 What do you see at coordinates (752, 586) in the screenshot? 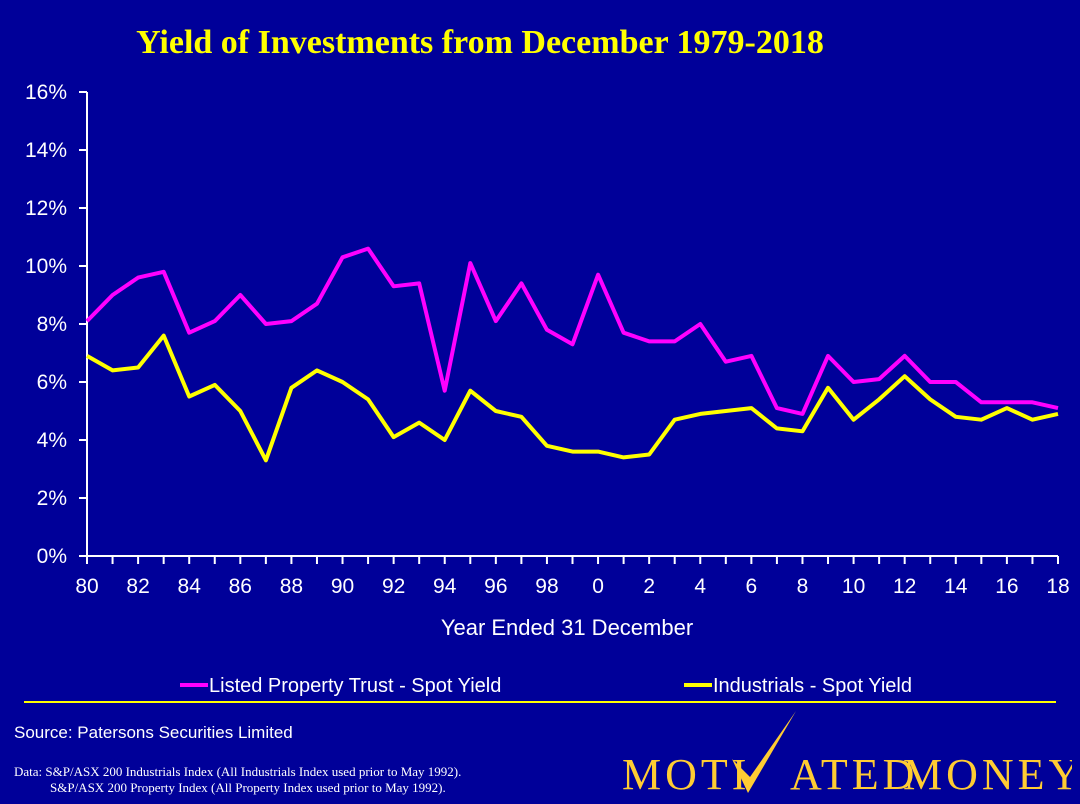
I see `x-tick-label: 6` at bounding box center [752, 586].